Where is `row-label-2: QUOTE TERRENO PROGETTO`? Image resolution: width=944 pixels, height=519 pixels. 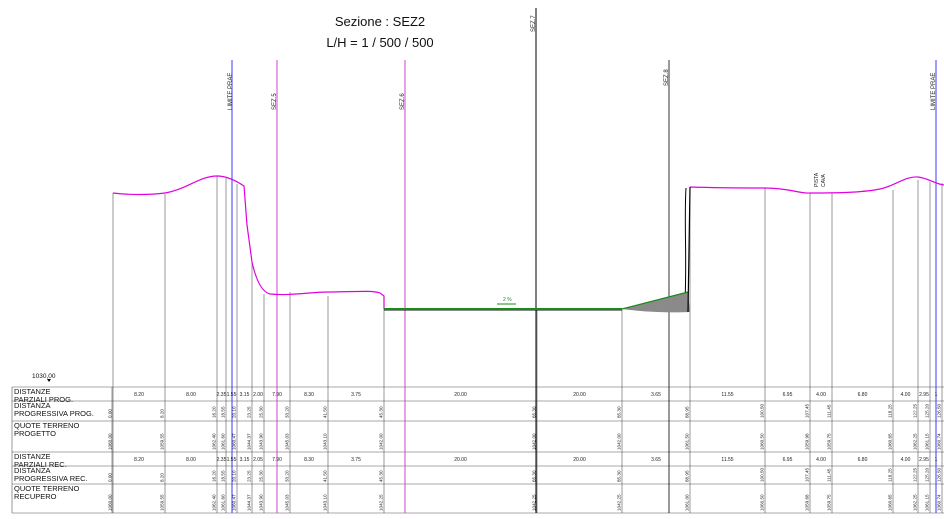
row-label-2: QUOTE TERRENO PROGETTO is located at coordinates (46, 430).